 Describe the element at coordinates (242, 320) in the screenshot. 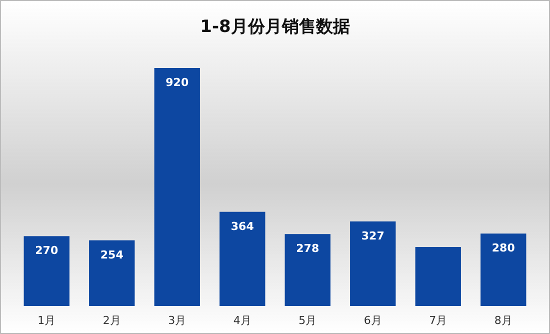

I see `x-tick-label: 4月` at that location.